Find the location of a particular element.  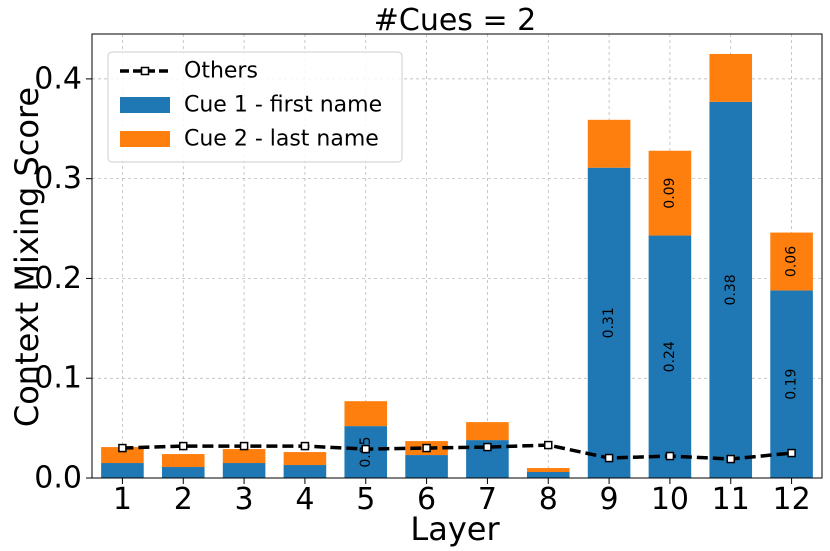

legend-label: Cue 2 - last name is located at coordinates (281, 139).